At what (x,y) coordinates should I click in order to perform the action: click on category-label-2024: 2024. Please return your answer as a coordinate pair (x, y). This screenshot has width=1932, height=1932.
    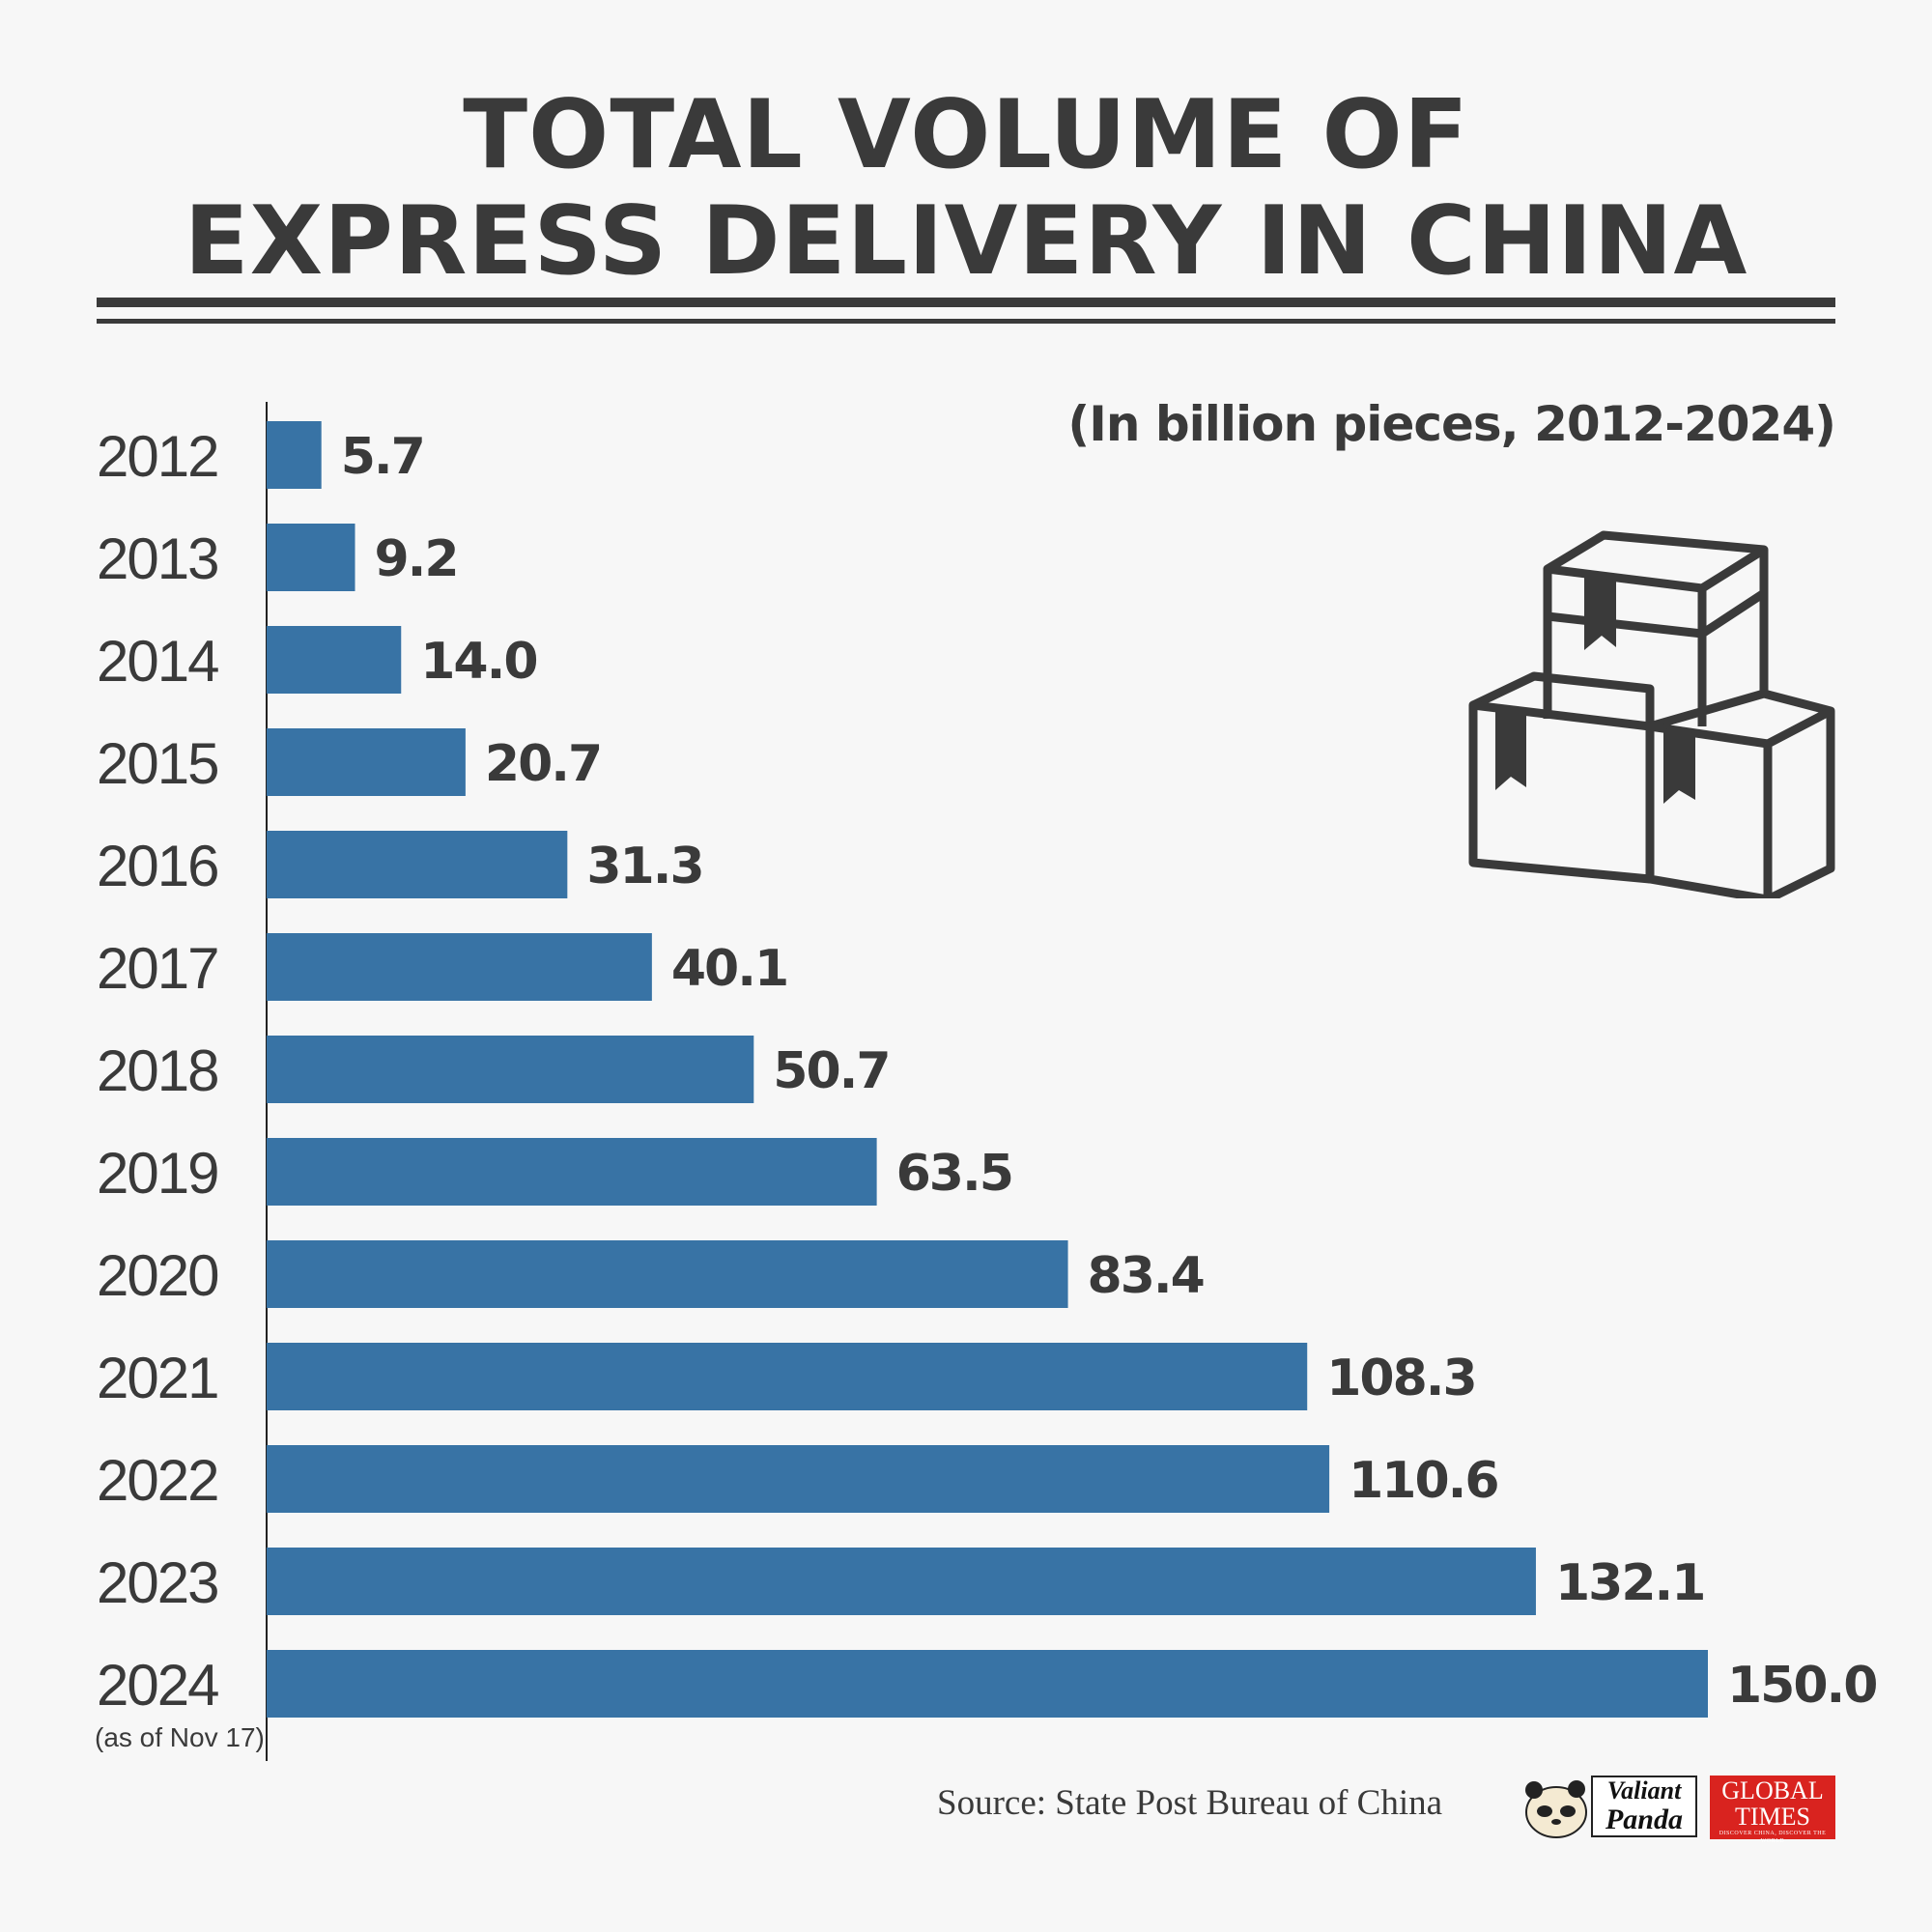
    Looking at the image, I should click on (157, 1685).